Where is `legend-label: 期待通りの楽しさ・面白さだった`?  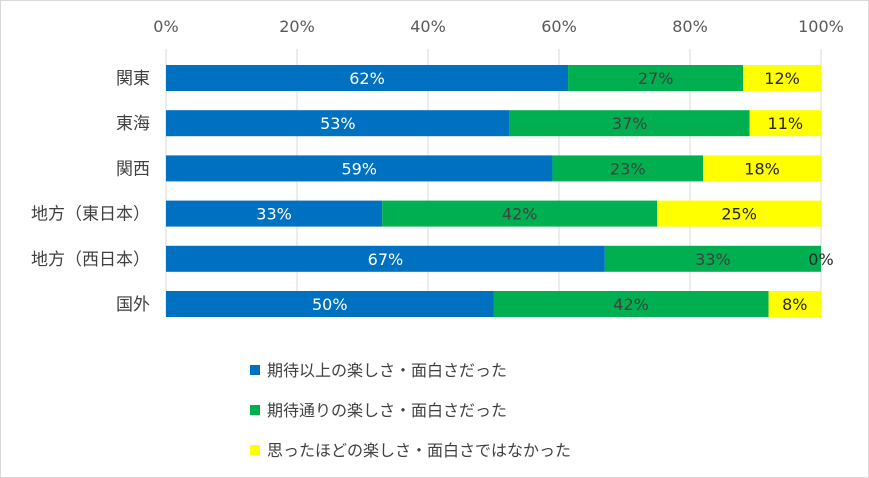
legend-label: 期待通りの楽しさ・面白さだった is located at coordinates (387, 410).